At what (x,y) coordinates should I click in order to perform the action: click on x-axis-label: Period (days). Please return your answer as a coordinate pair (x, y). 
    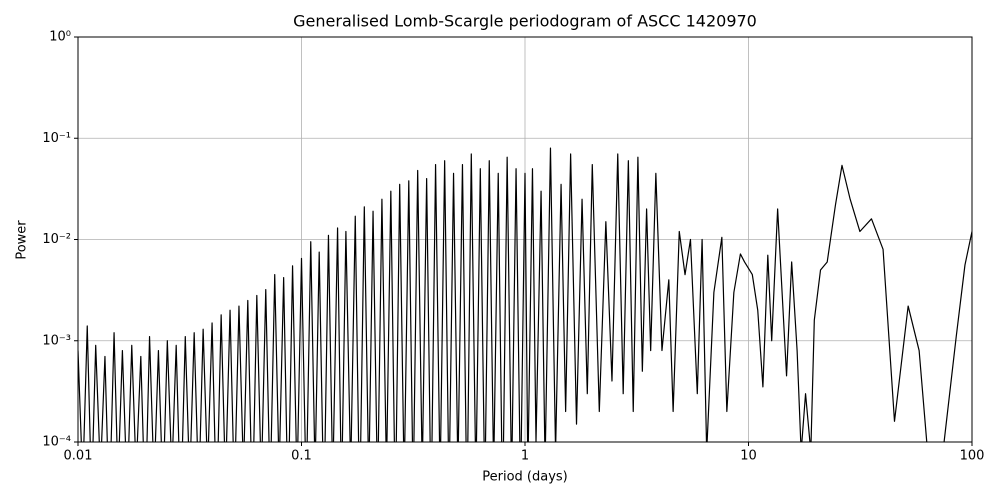
    Looking at the image, I should click on (525, 477).